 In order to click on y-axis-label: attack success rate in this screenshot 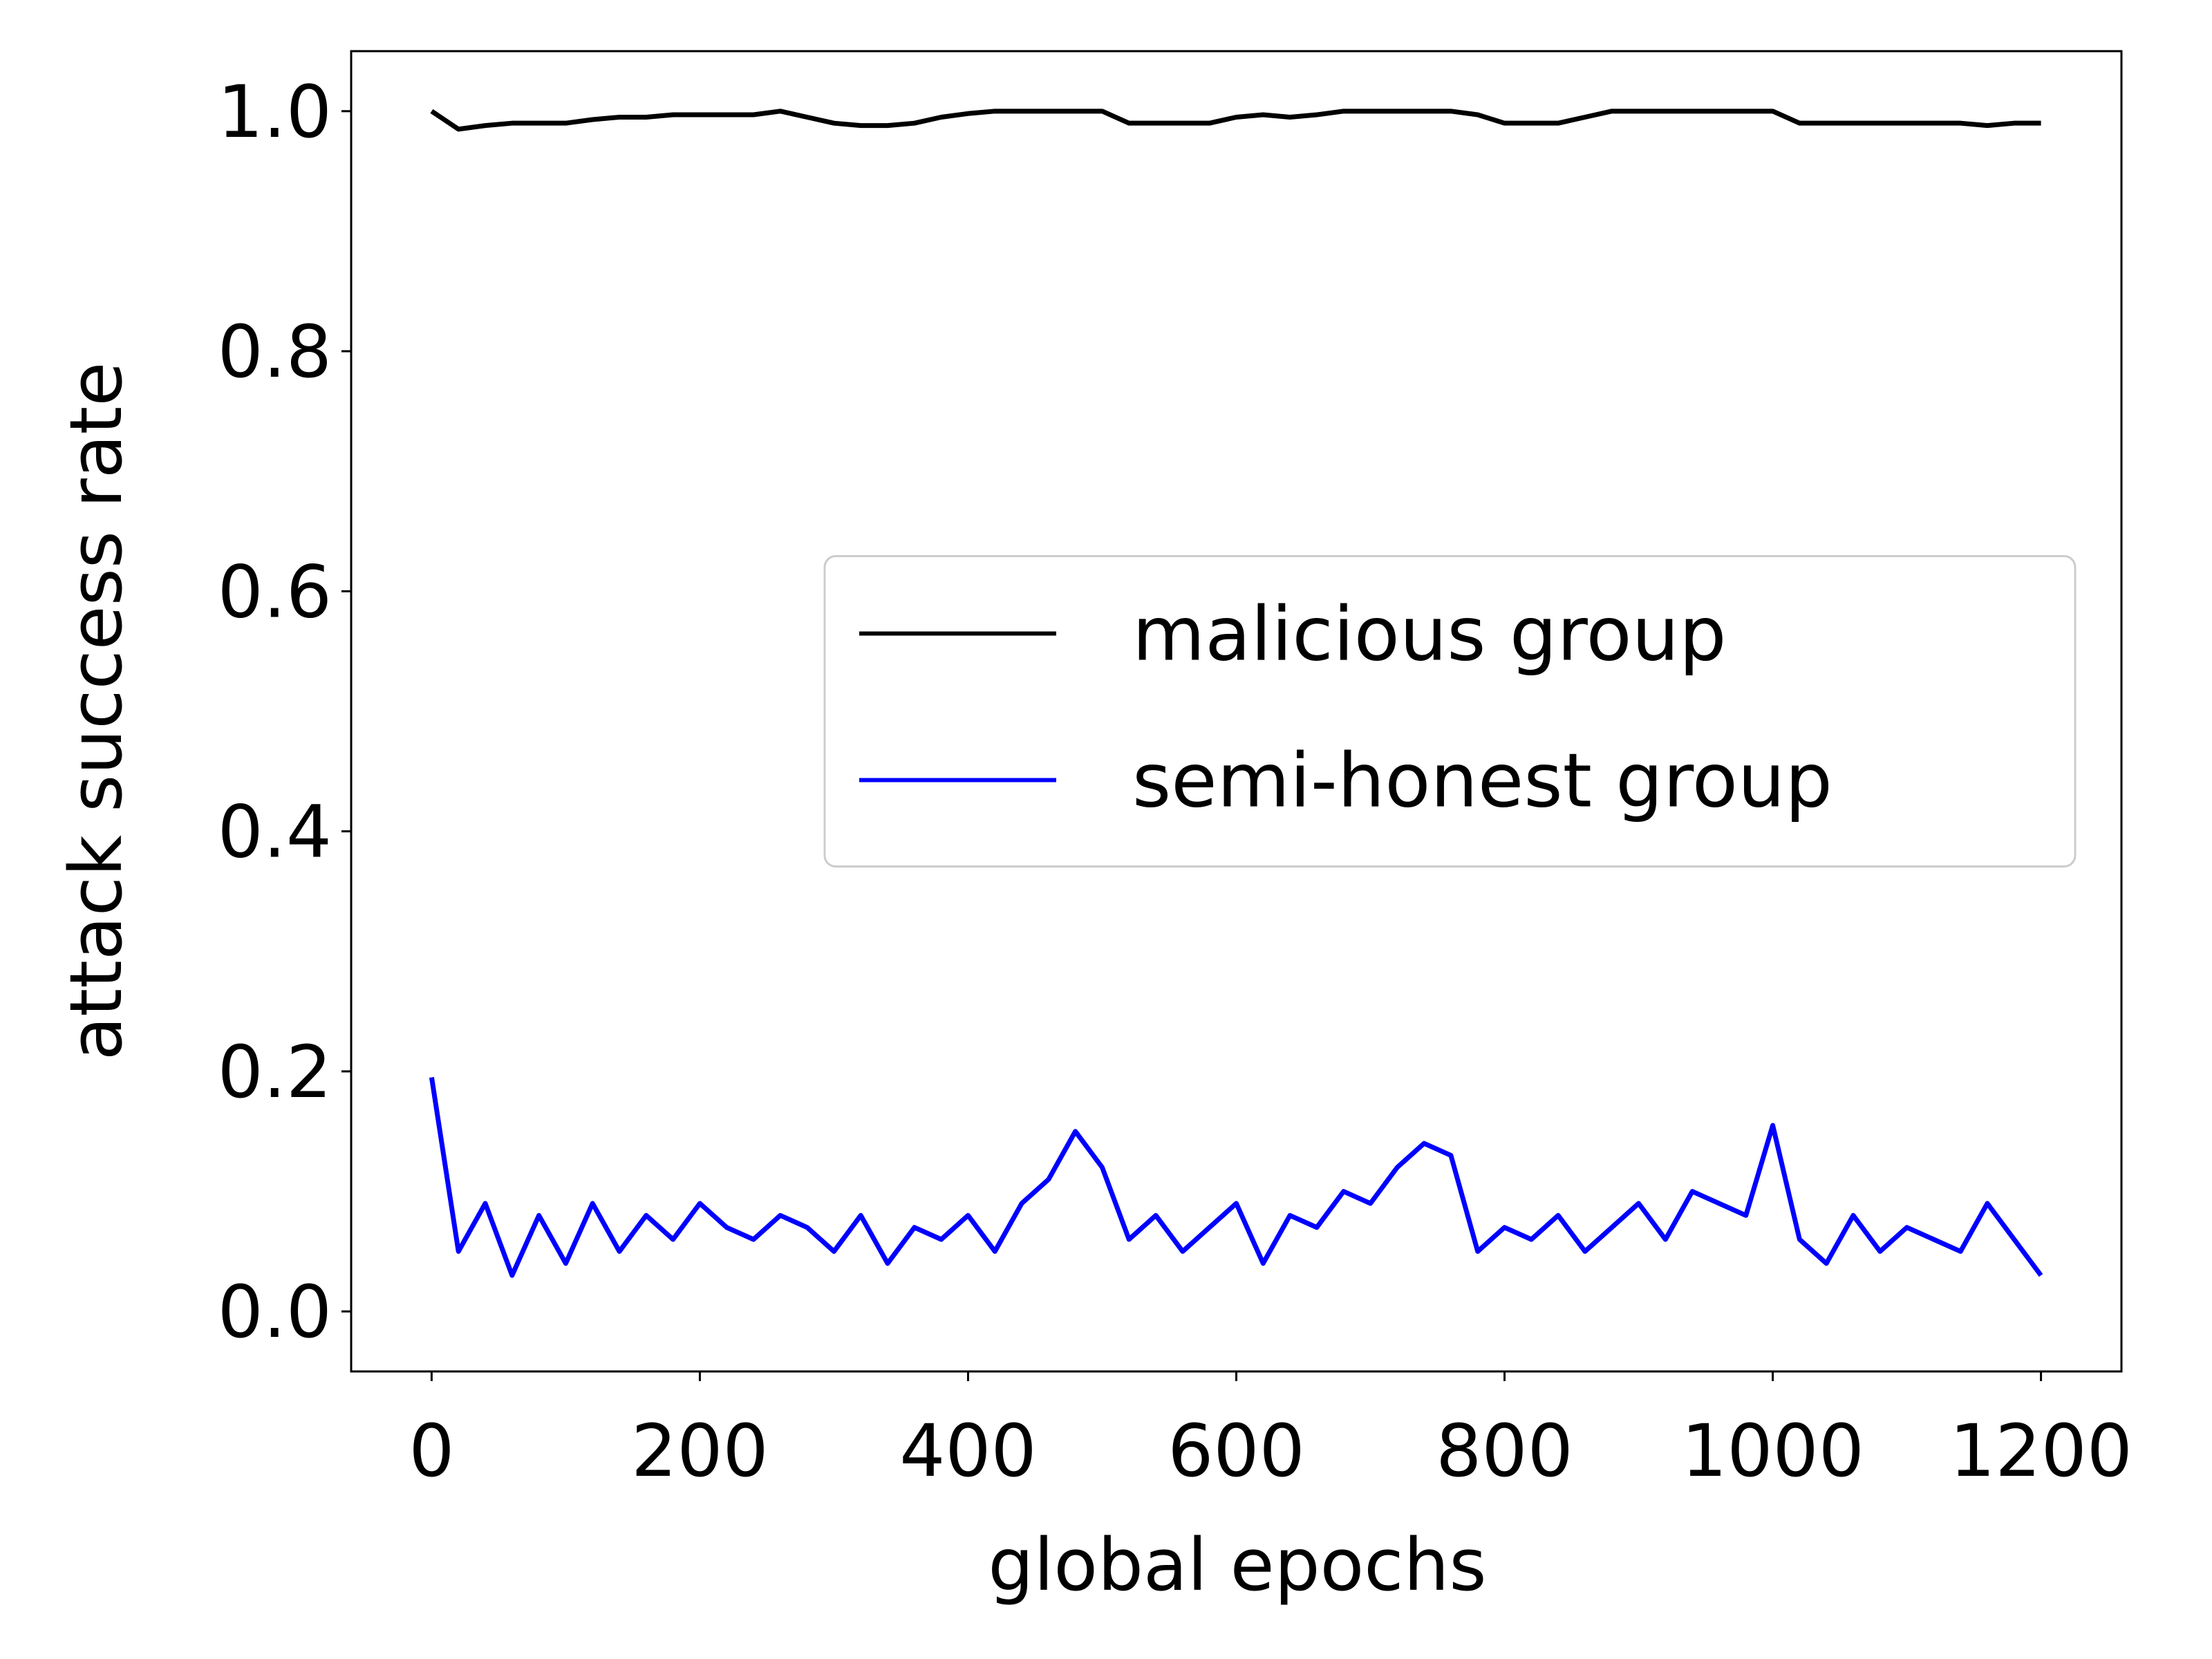, I will do `click(96, 711)`.